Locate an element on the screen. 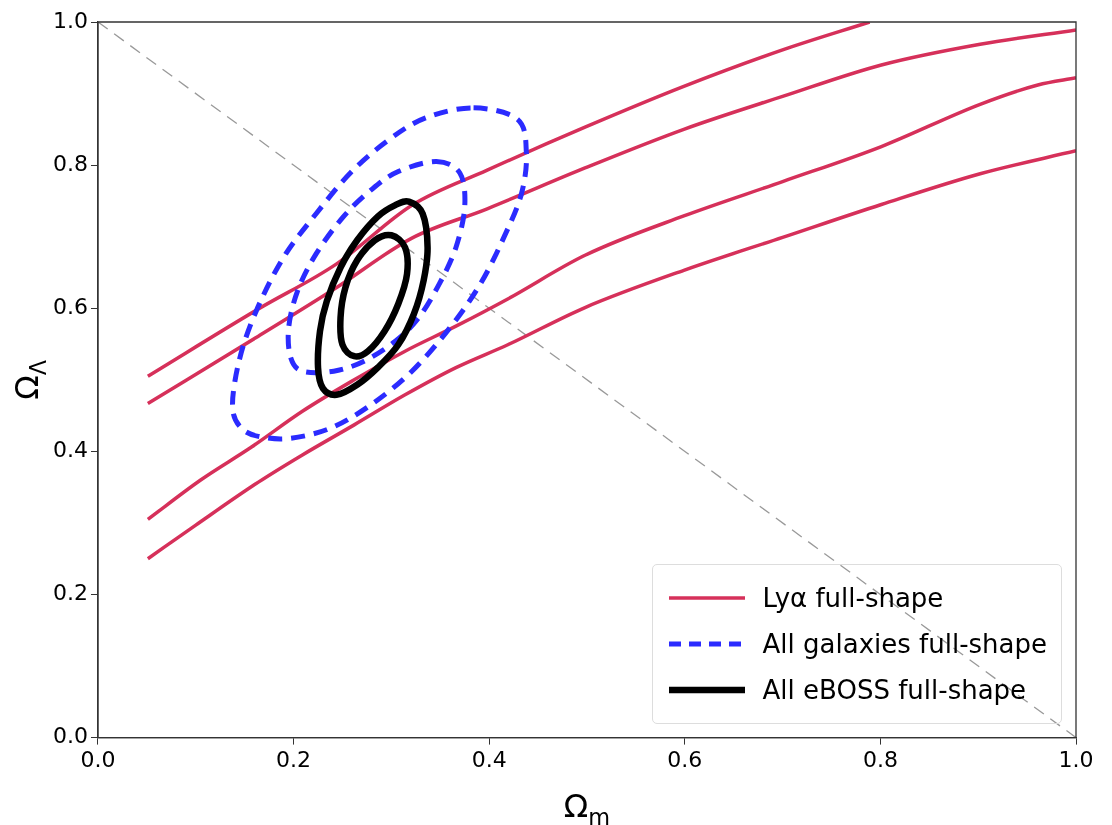  y-tick-label: 0.8 is located at coordinates (70, 163).